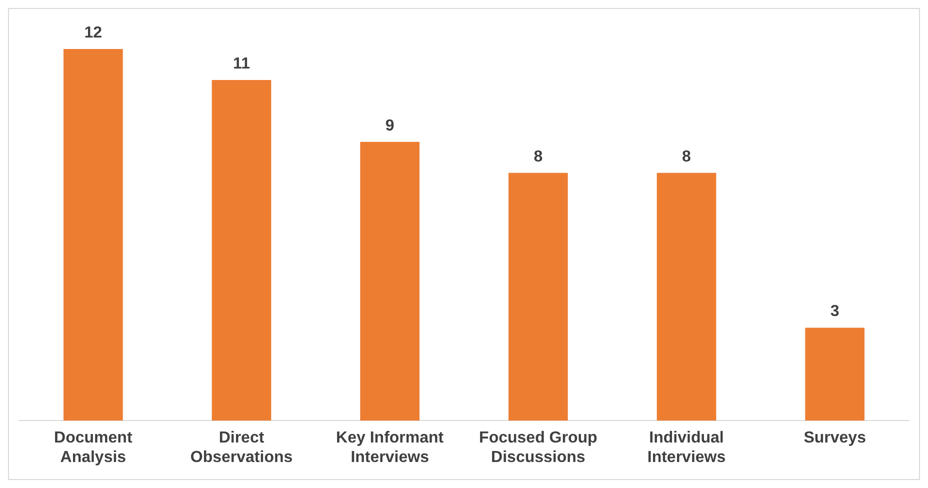 The height and width of the screenshot is (488, 928). Describe the element at coordinates (835, 311) in the screenshot. I see `data-label: 3` at that location.